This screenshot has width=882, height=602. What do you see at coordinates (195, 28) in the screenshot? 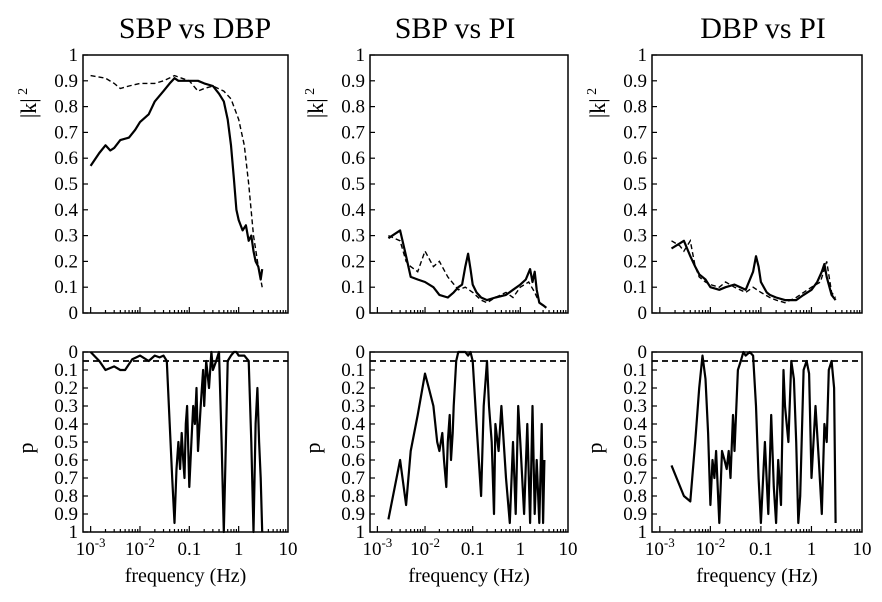
I see `panel-title: SBP vs DBP` at bounding box center [195, 28].